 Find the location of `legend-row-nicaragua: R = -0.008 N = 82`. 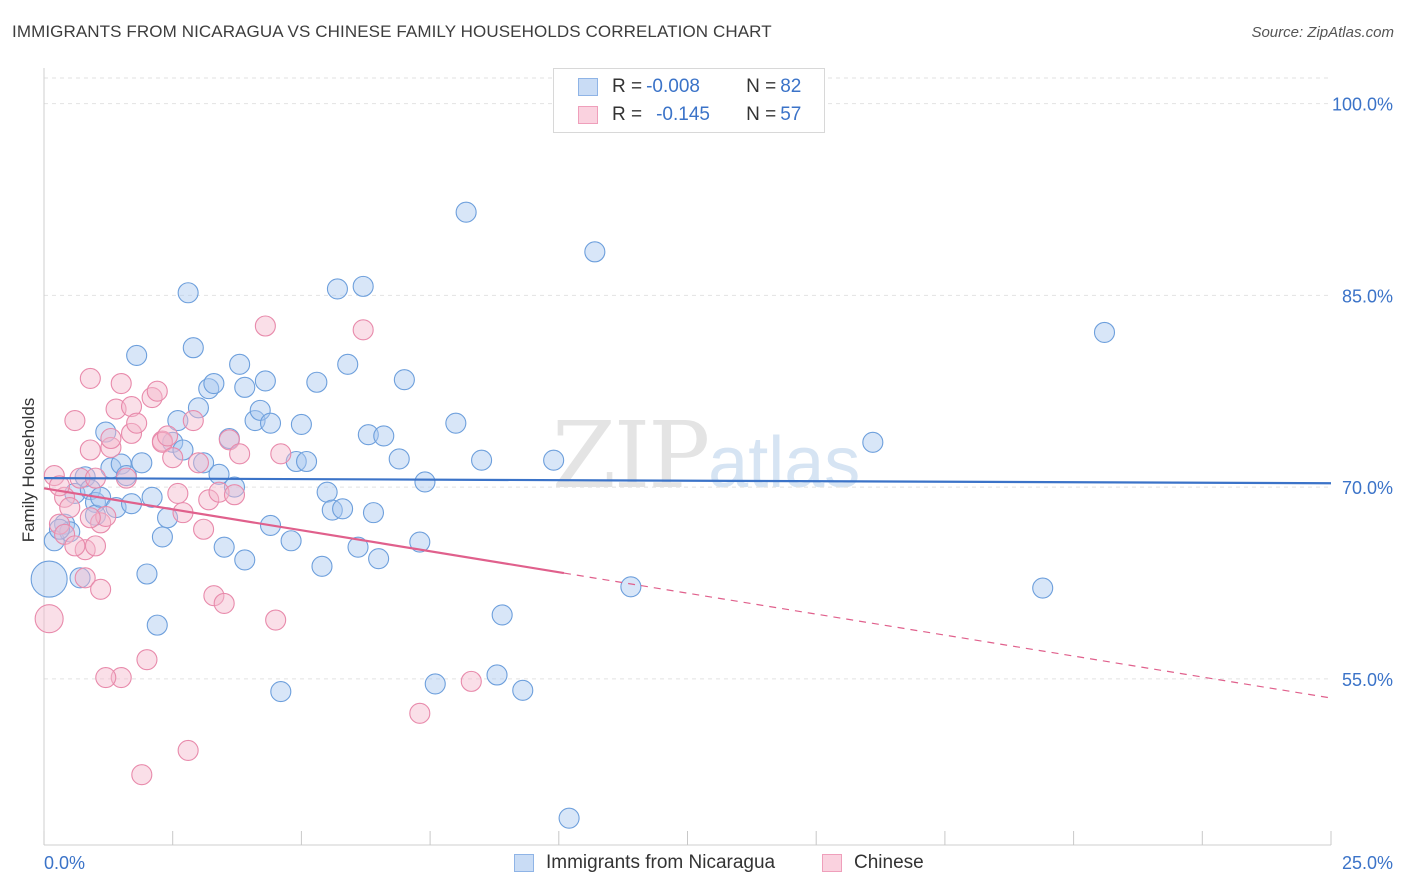

legend-row-nicaragua: R = -0.008 N = 82 is located at coordinates (689, 87).